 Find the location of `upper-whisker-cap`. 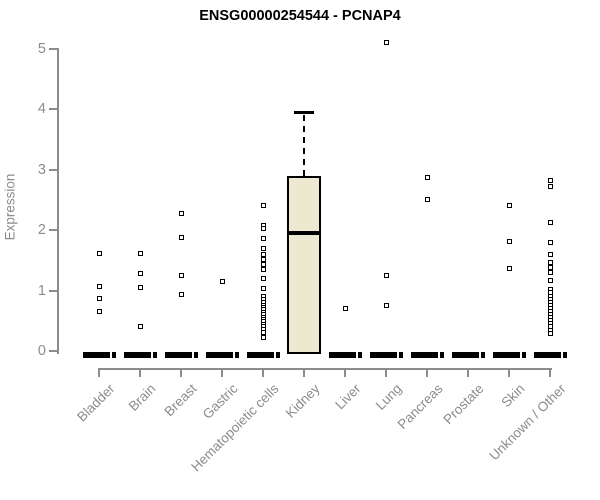

upper-whisker-cap is located at coordinates (304, 113).